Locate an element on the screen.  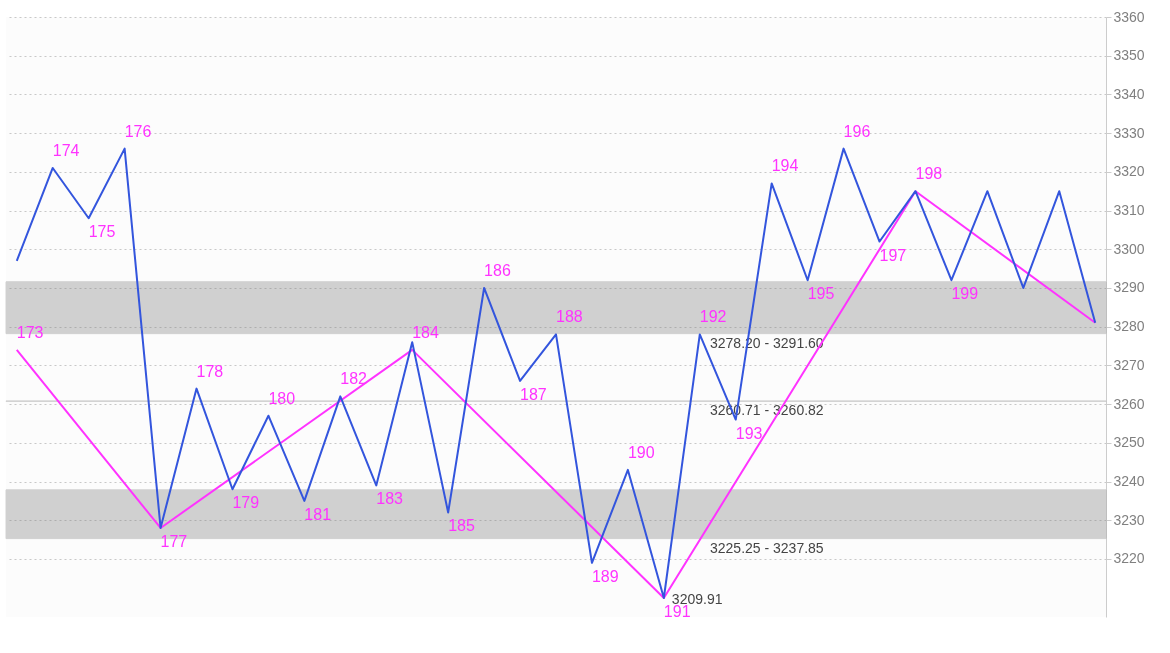
y-tick-label: 3260 is located at coordinates (1129, 403).